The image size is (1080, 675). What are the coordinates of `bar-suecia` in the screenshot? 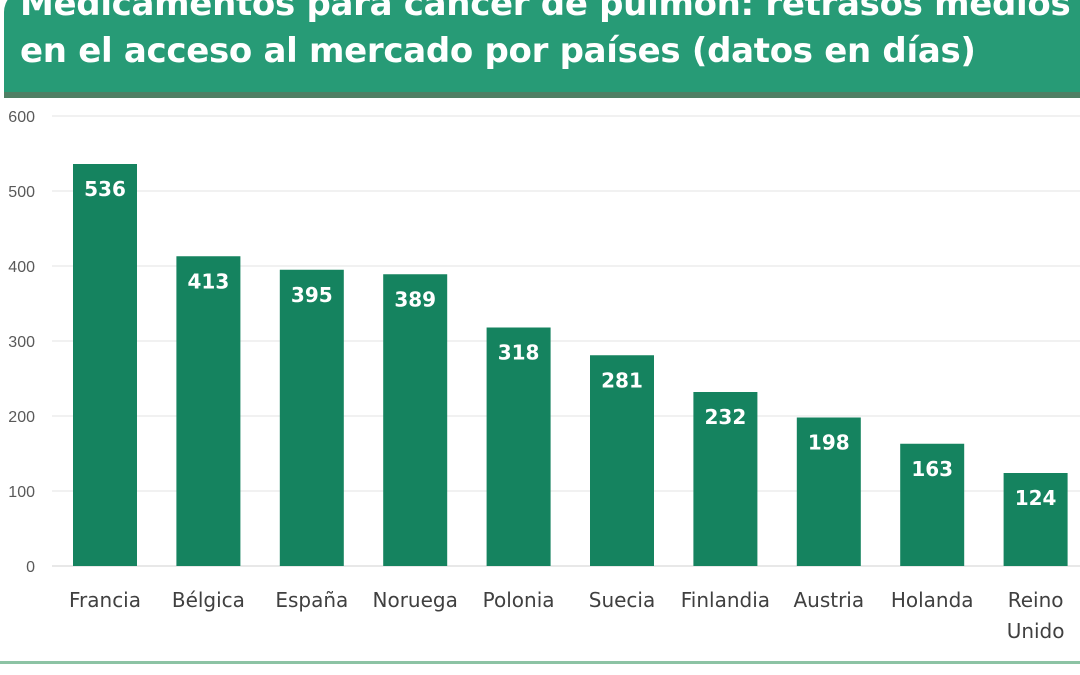 It's located at (622, 460).